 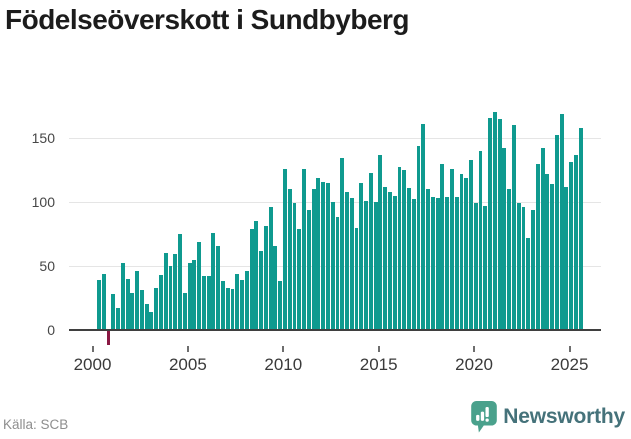 What do you see at coordinates (548, 417) in the screenshot?
I see `newsworthy-logo: Newsworthy` at bounding box center [548, 417].